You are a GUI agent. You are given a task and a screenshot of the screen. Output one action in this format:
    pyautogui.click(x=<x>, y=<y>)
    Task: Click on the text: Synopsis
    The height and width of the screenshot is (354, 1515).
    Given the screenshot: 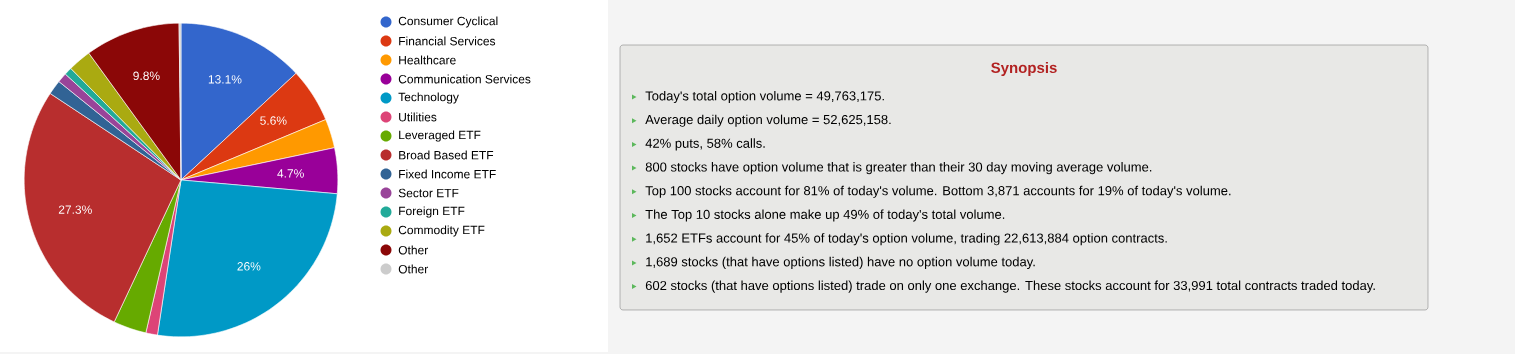 What is the action you would take?
    pyautogui.click(x=1024, y=69)
    